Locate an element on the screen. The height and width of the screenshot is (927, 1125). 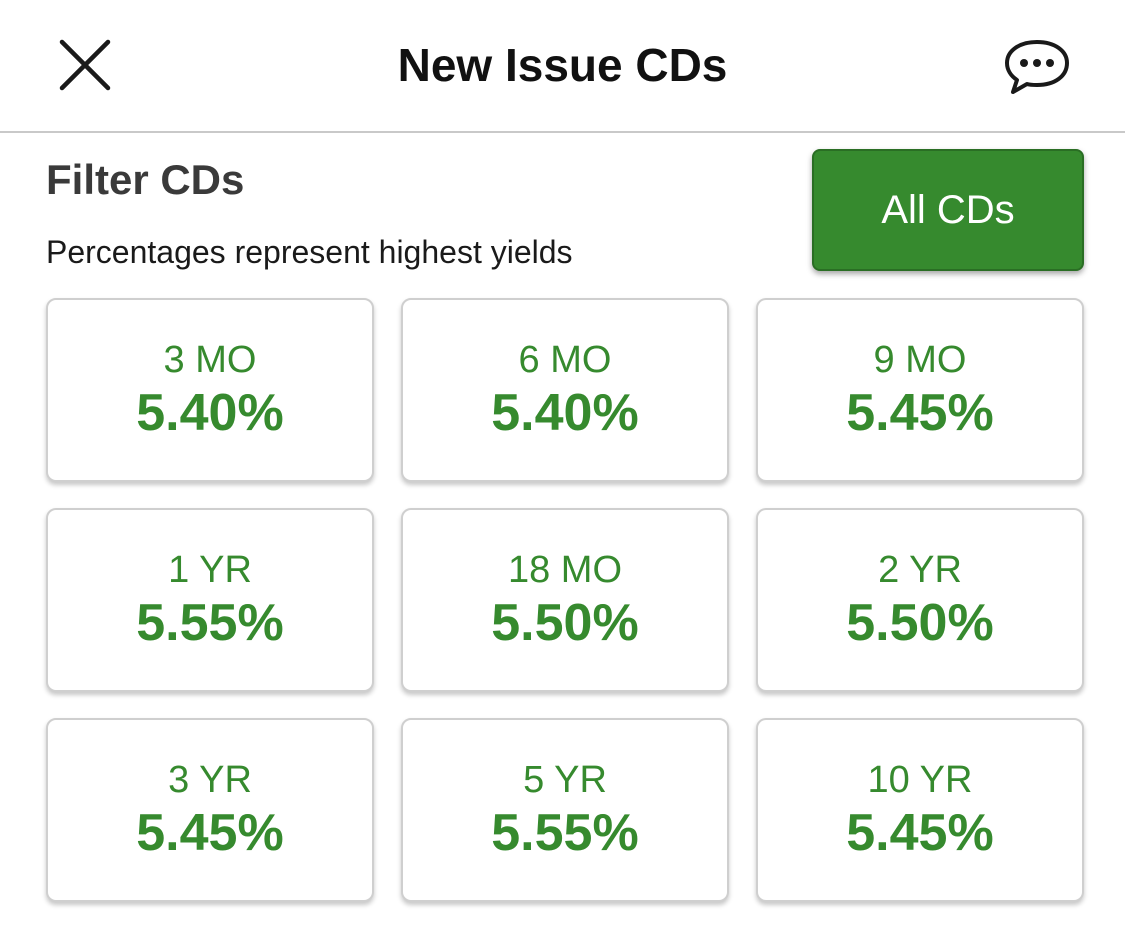
cd-tile-1yr: 1 YR 5.55% is located at coordinates (210, 600).